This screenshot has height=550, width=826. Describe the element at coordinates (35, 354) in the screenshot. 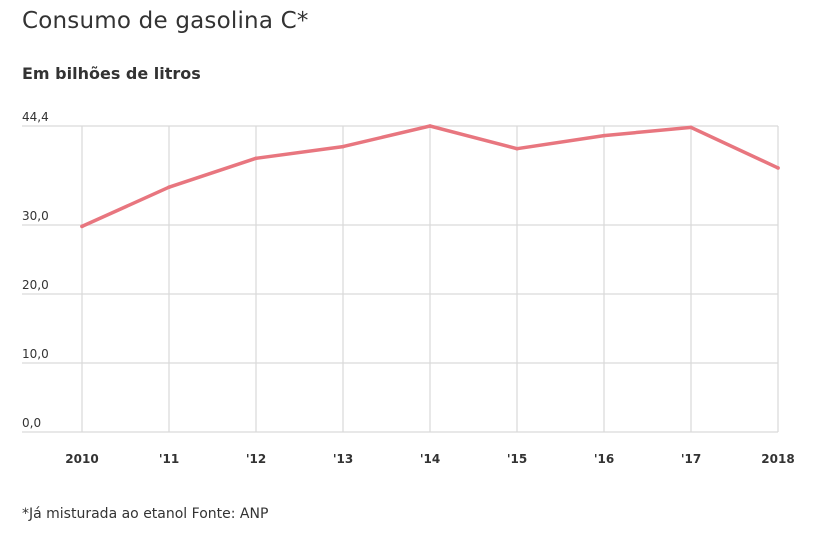

I see `y-tick-label: 10,0` at that location.